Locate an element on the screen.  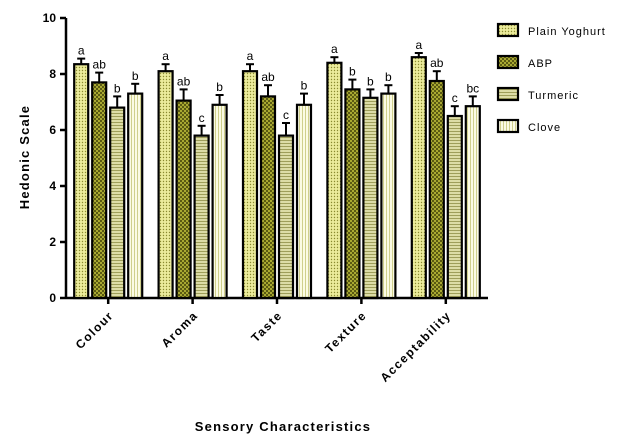
y-tick-label: 4 is located at coordinates (52, 186).